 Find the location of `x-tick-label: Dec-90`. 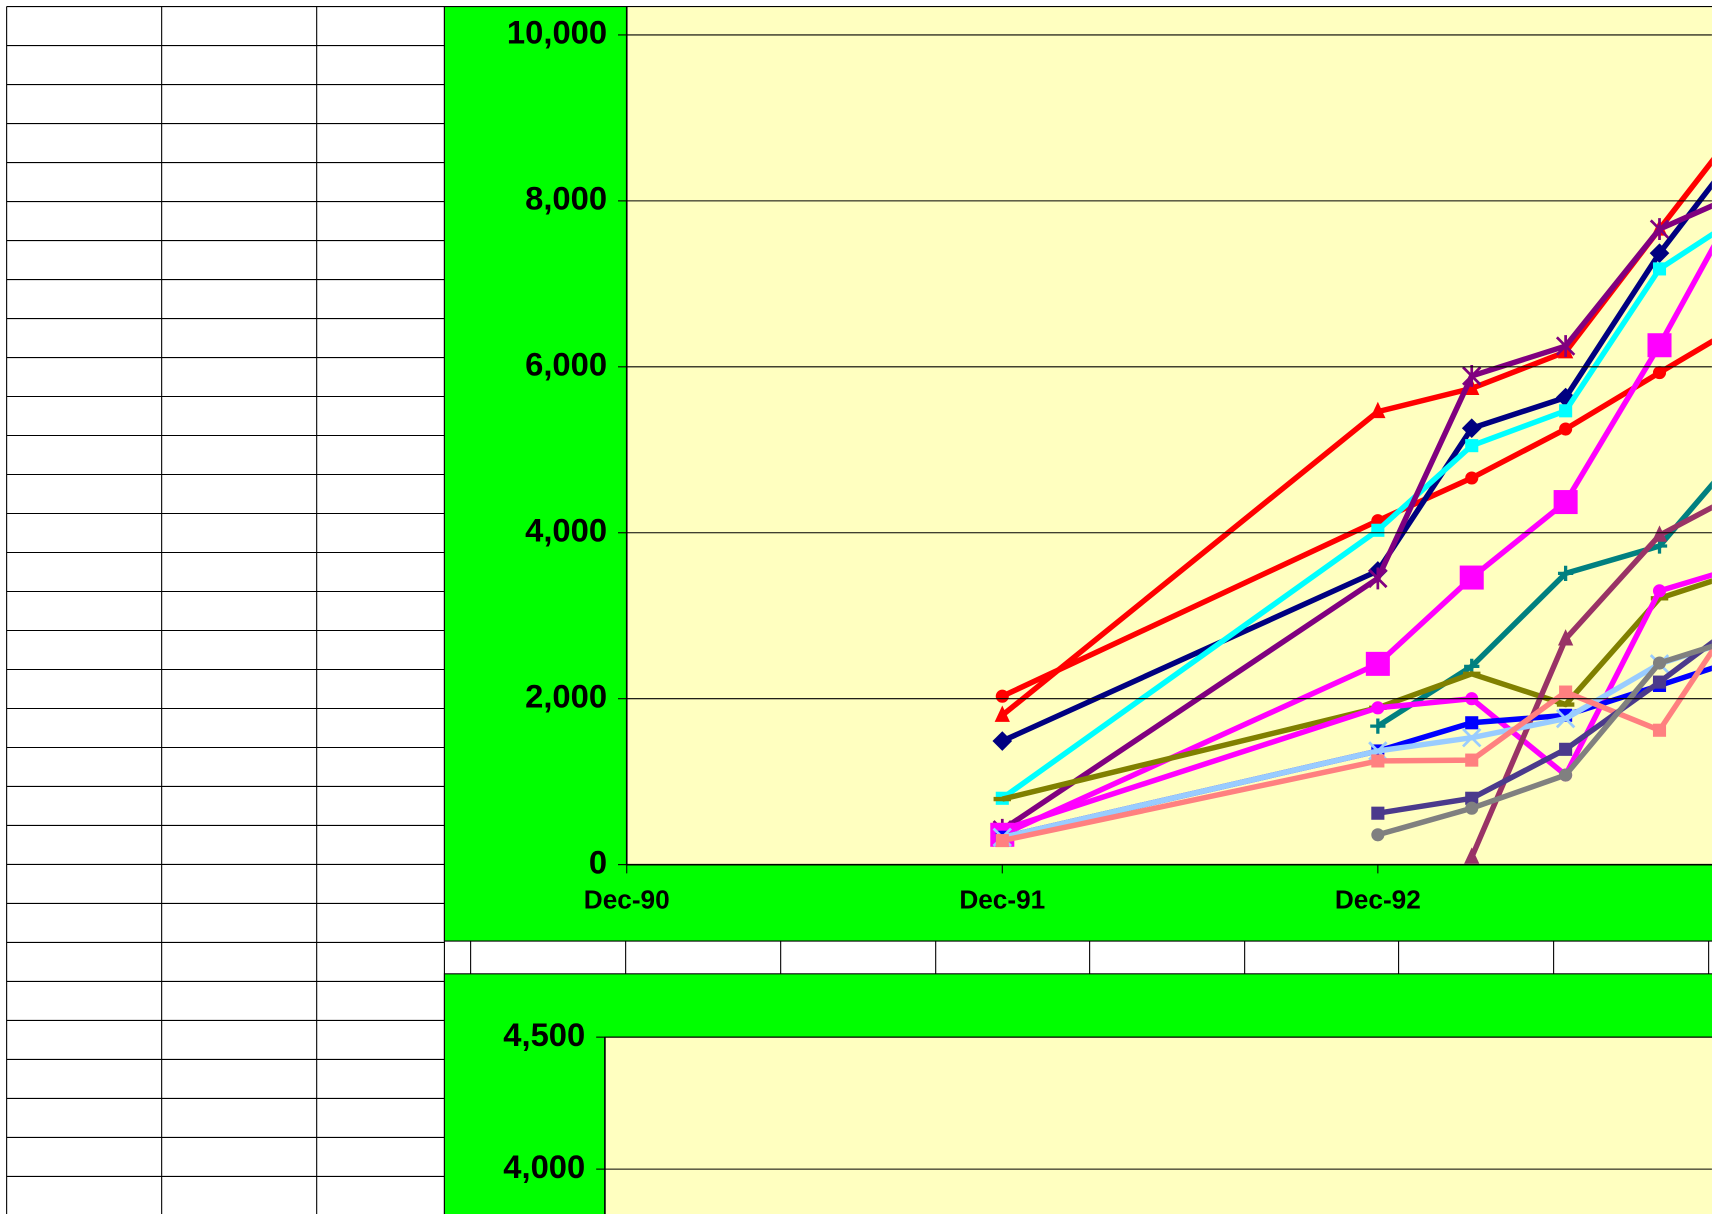

x-tick-label: Dec-90 is located at coordinates (627, 900).